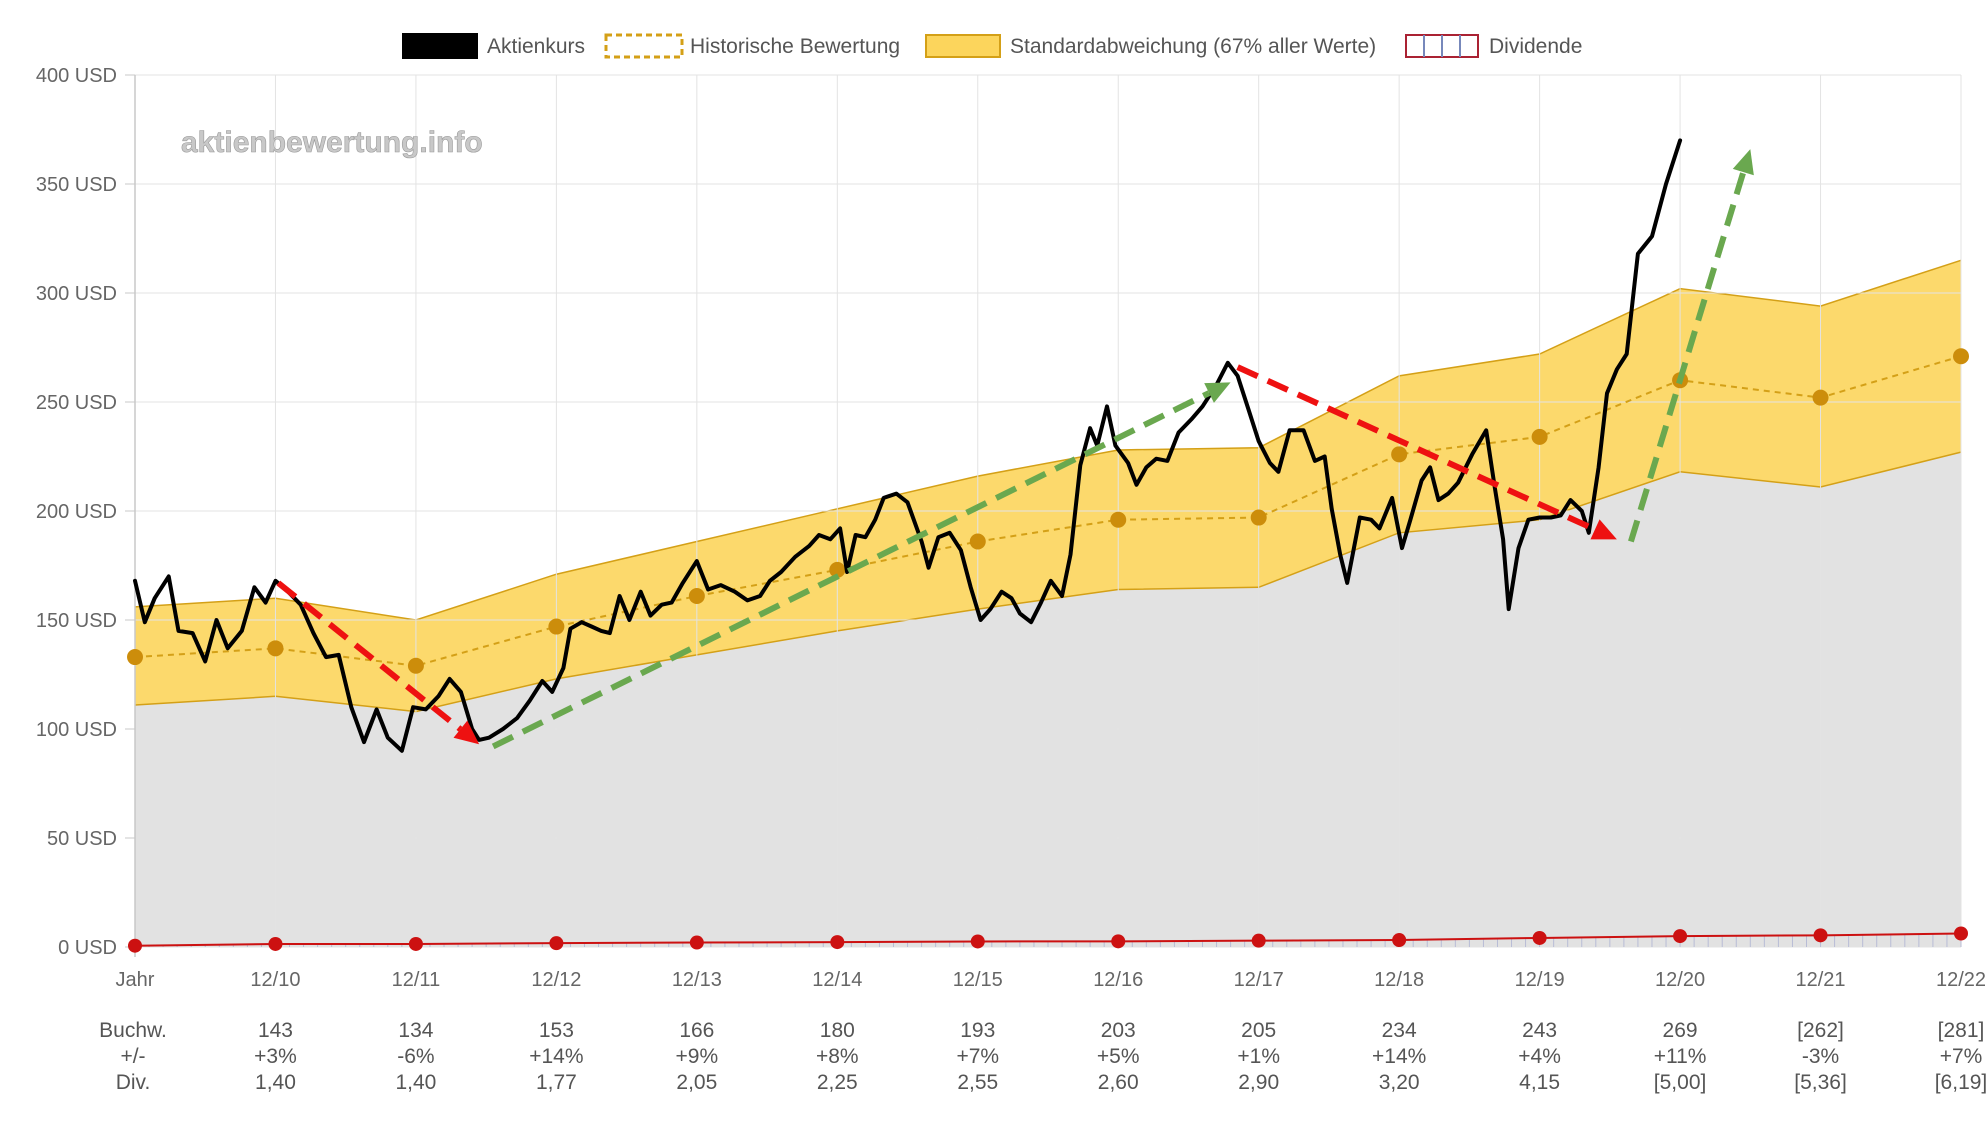 The height and width of the screenshot is (1125, 1988). I want to click on x-tick-label: 12/18, so click(1399, 980).